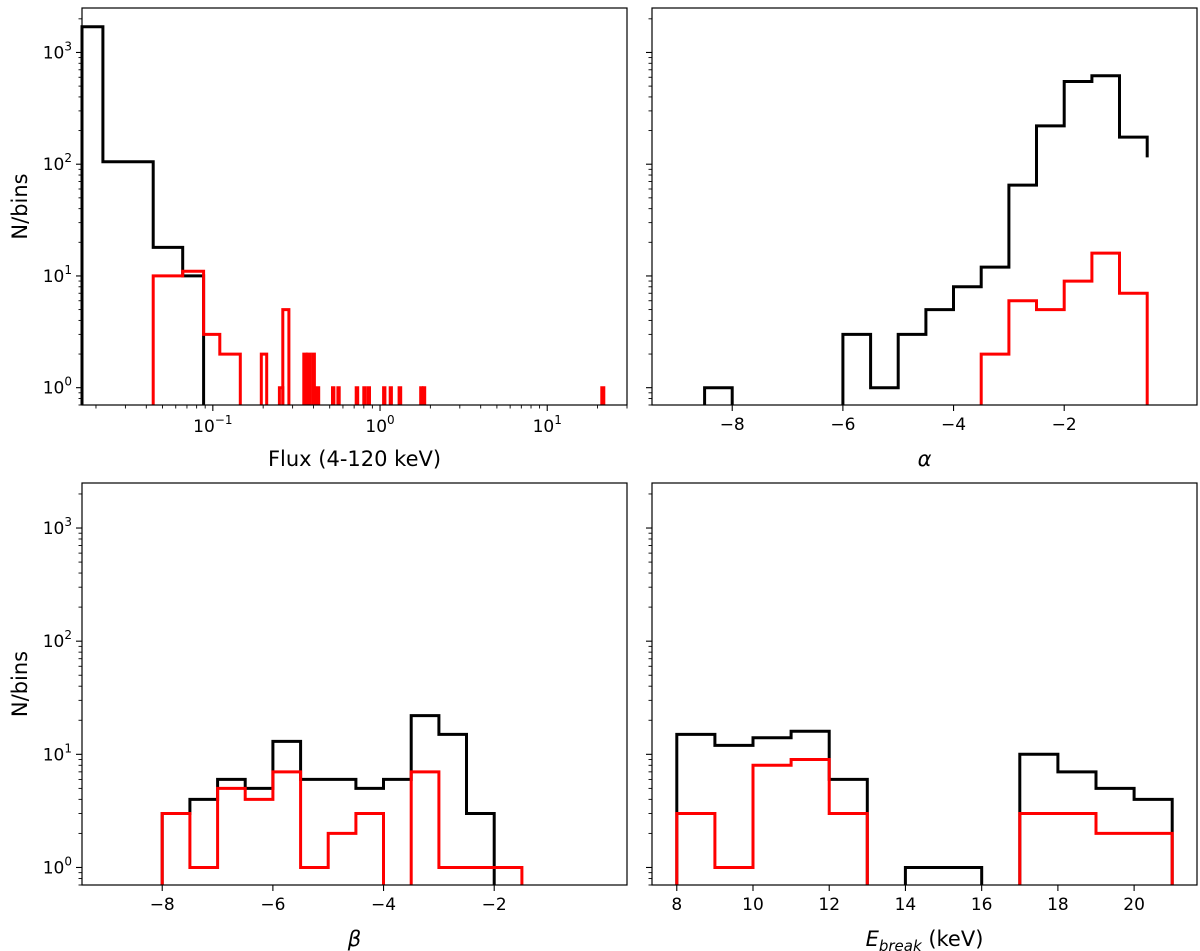  I want to click on x-tick-label: 14, so click(906, 905).